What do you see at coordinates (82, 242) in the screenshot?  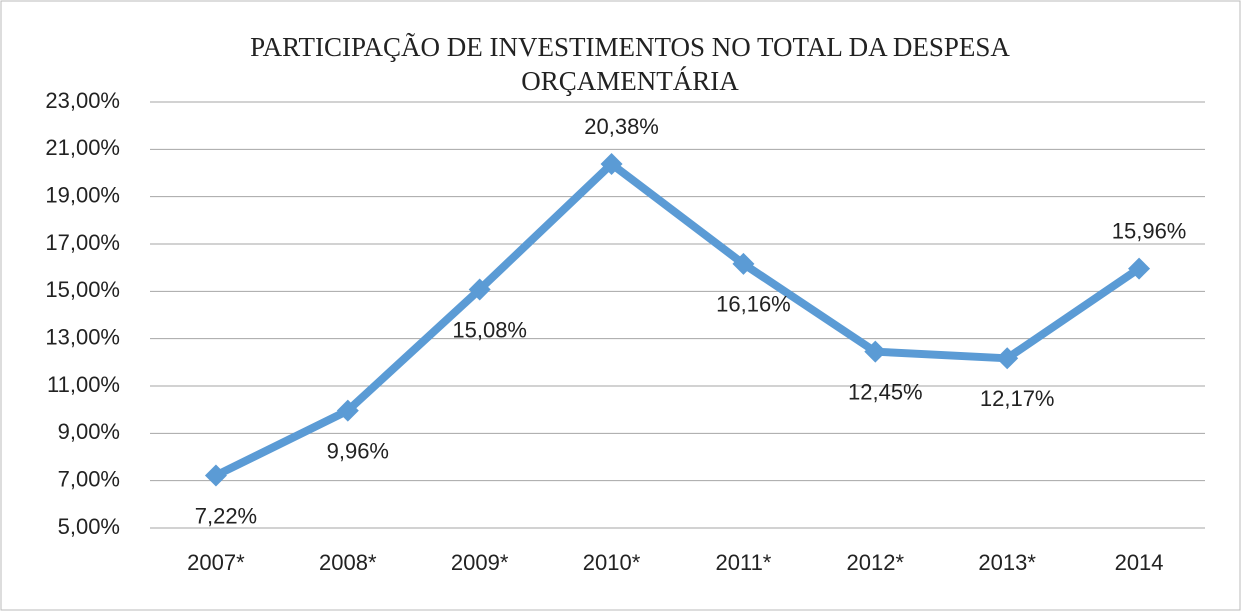 I see `y-tick-label: 17,00%` at bounding box center [82, 242].